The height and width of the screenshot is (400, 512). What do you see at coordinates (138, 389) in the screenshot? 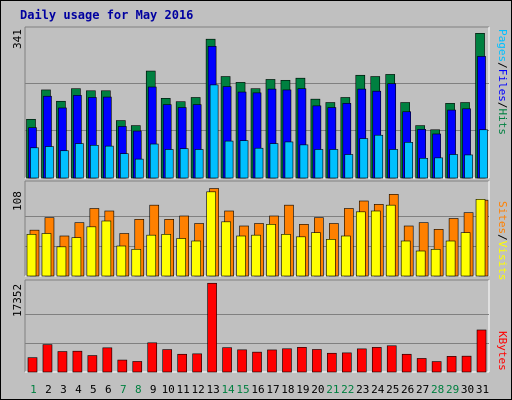
I see `day-tick-label: 8` at bounding box center [138, 389].